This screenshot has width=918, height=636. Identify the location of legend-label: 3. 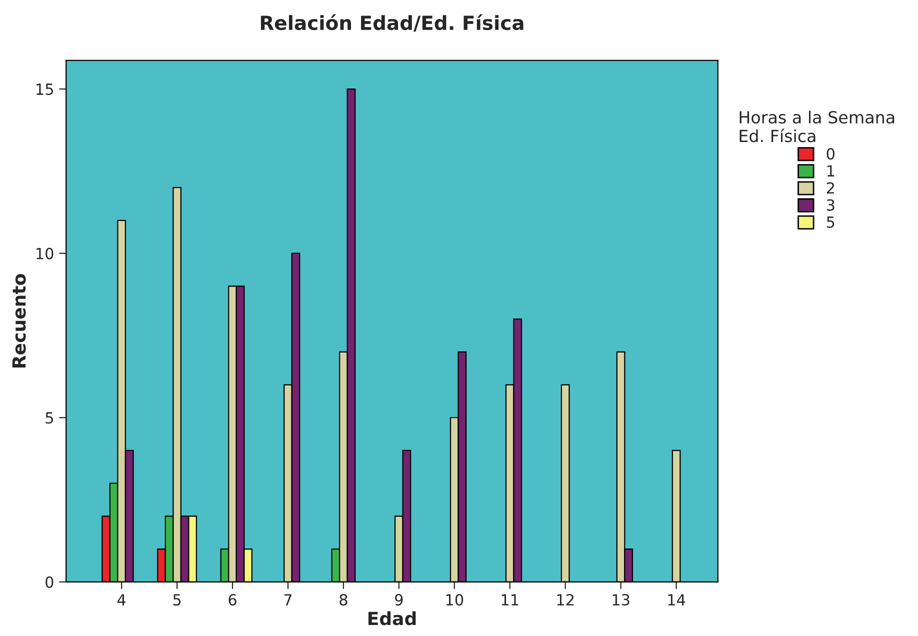
(830, 205).